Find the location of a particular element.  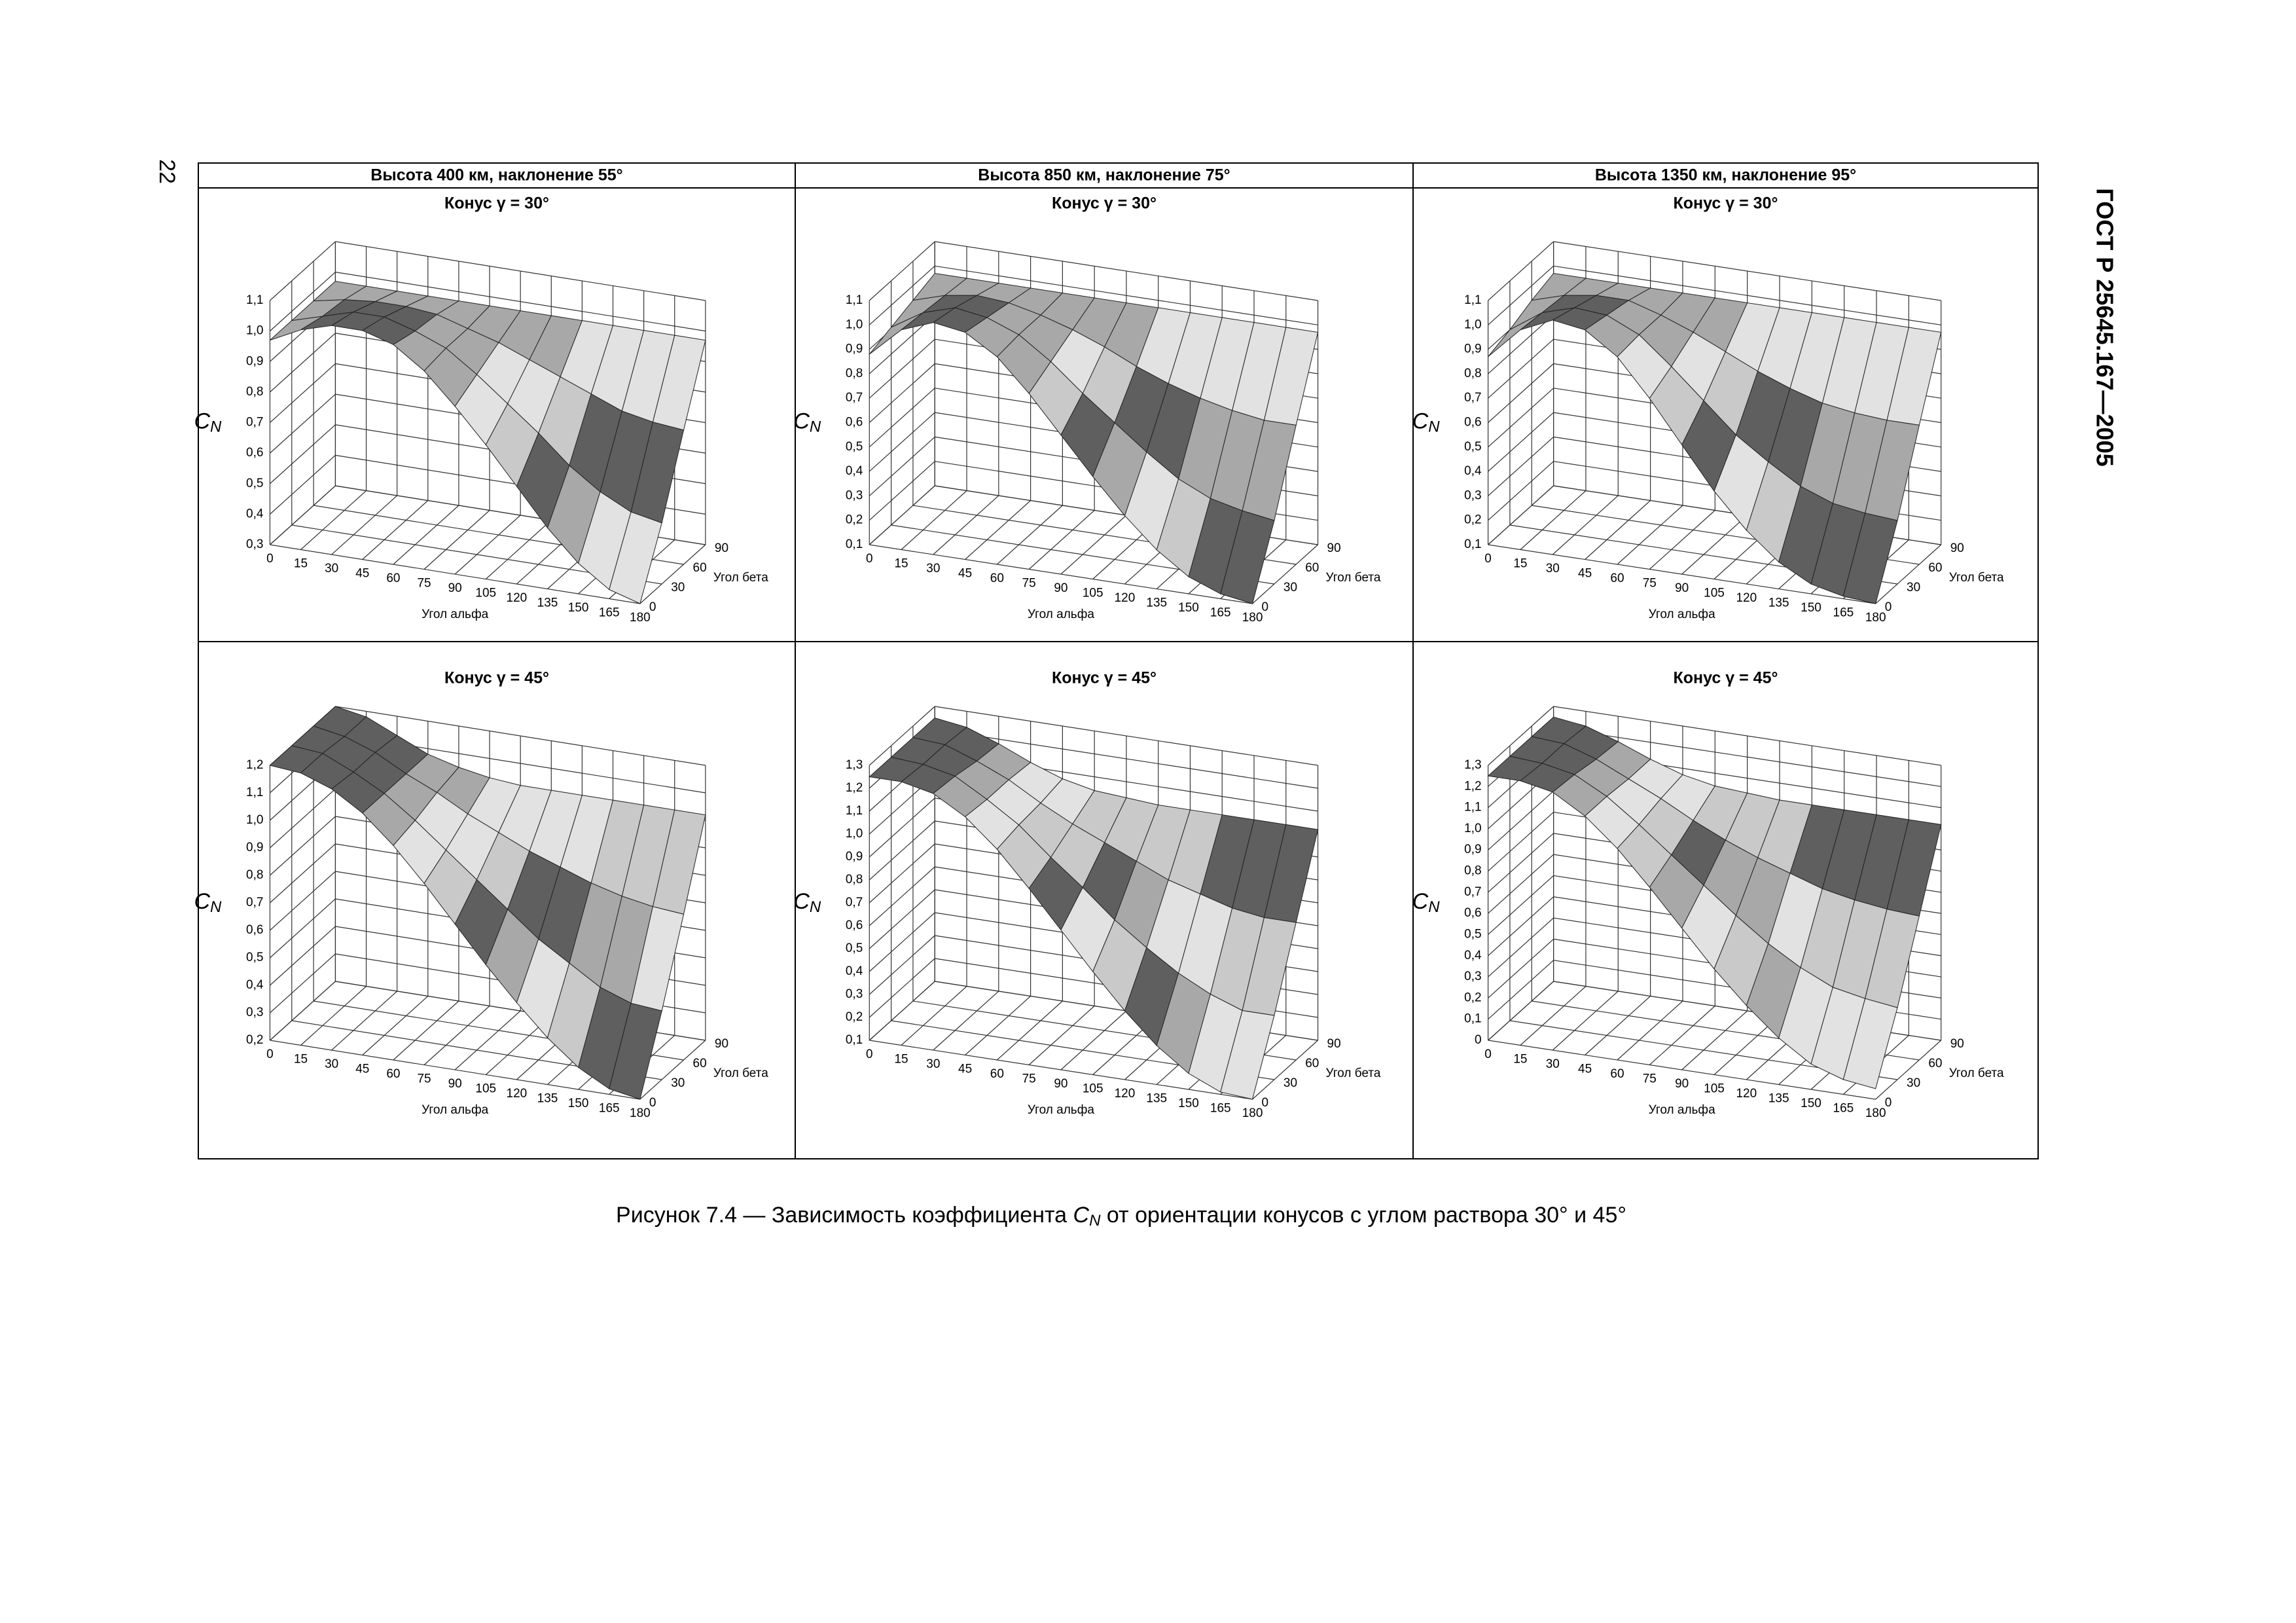

x-tick-label: 60 is located at coordinates (1617, 578).